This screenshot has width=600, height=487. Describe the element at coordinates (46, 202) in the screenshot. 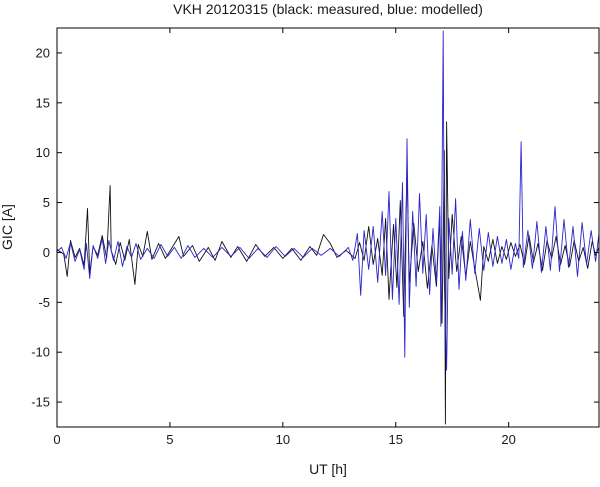

I see `y-tick-label: 5` at that location.